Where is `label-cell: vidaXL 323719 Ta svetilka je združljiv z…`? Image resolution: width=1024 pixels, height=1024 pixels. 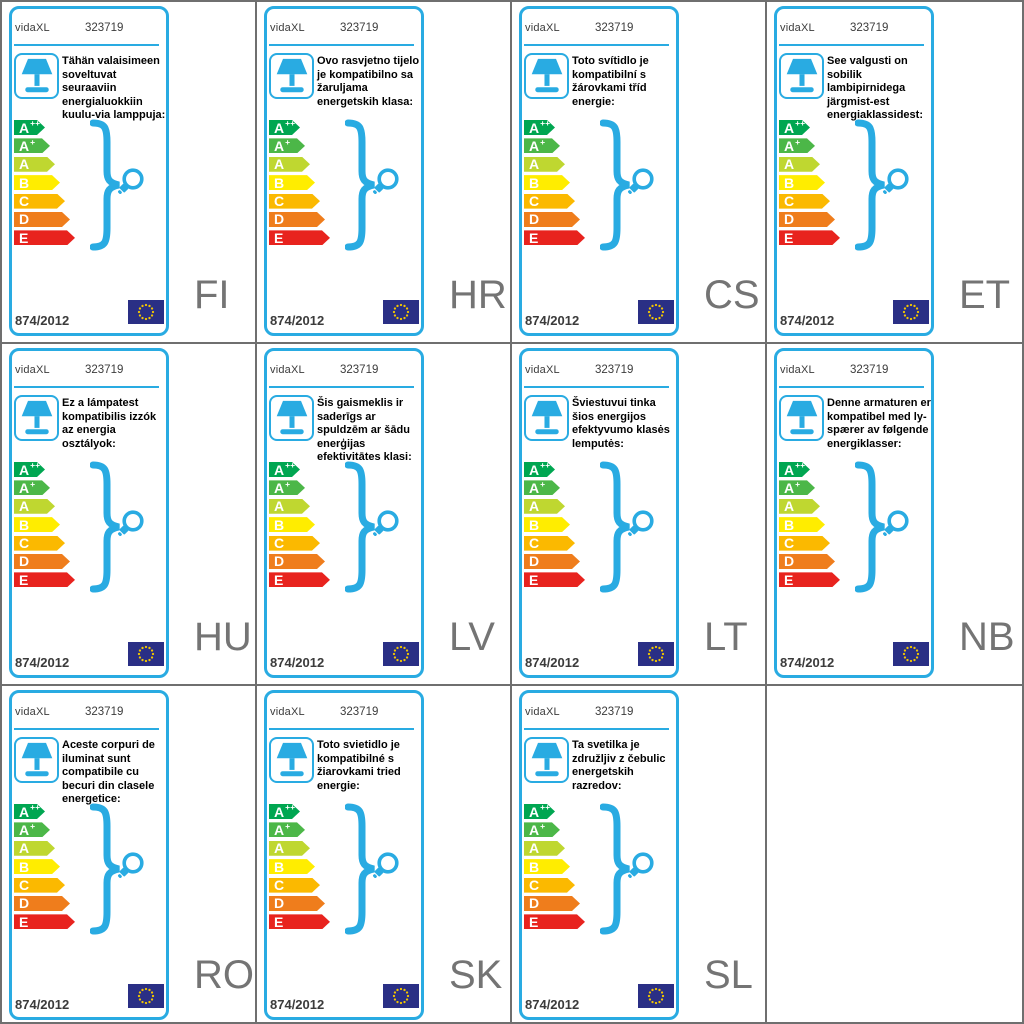 label-cell: vidaXL 323719 Ta svetilka je združljiv z… is located at coordinates (639, 854).